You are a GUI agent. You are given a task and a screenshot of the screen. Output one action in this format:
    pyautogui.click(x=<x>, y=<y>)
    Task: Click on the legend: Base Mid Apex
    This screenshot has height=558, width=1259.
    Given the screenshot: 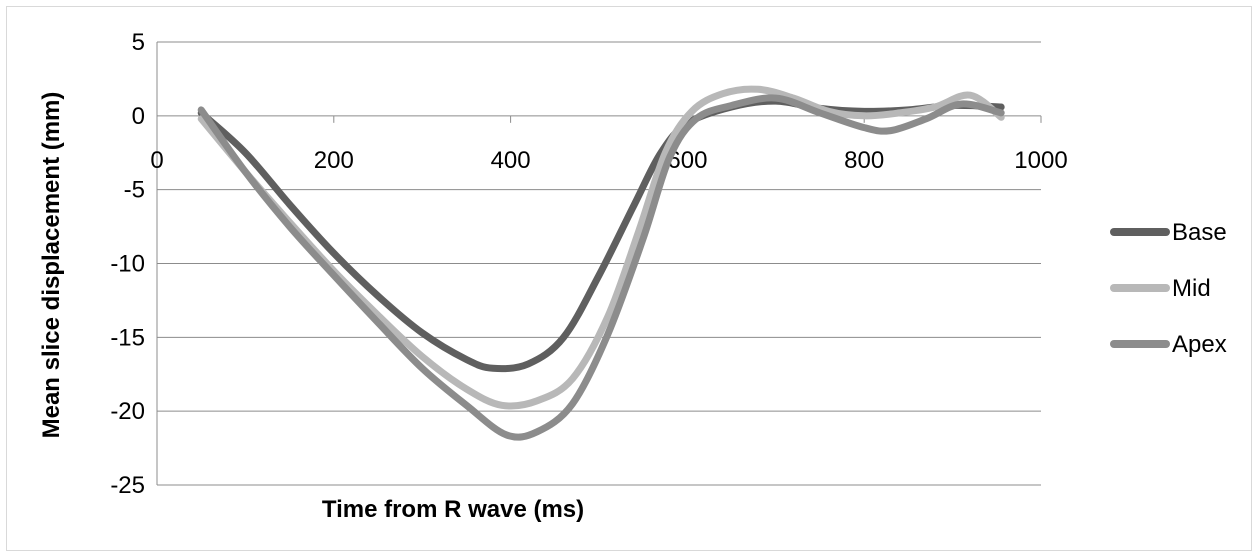 What is the action you would take?
    pyautogui.click(x=1168, y=288)
    